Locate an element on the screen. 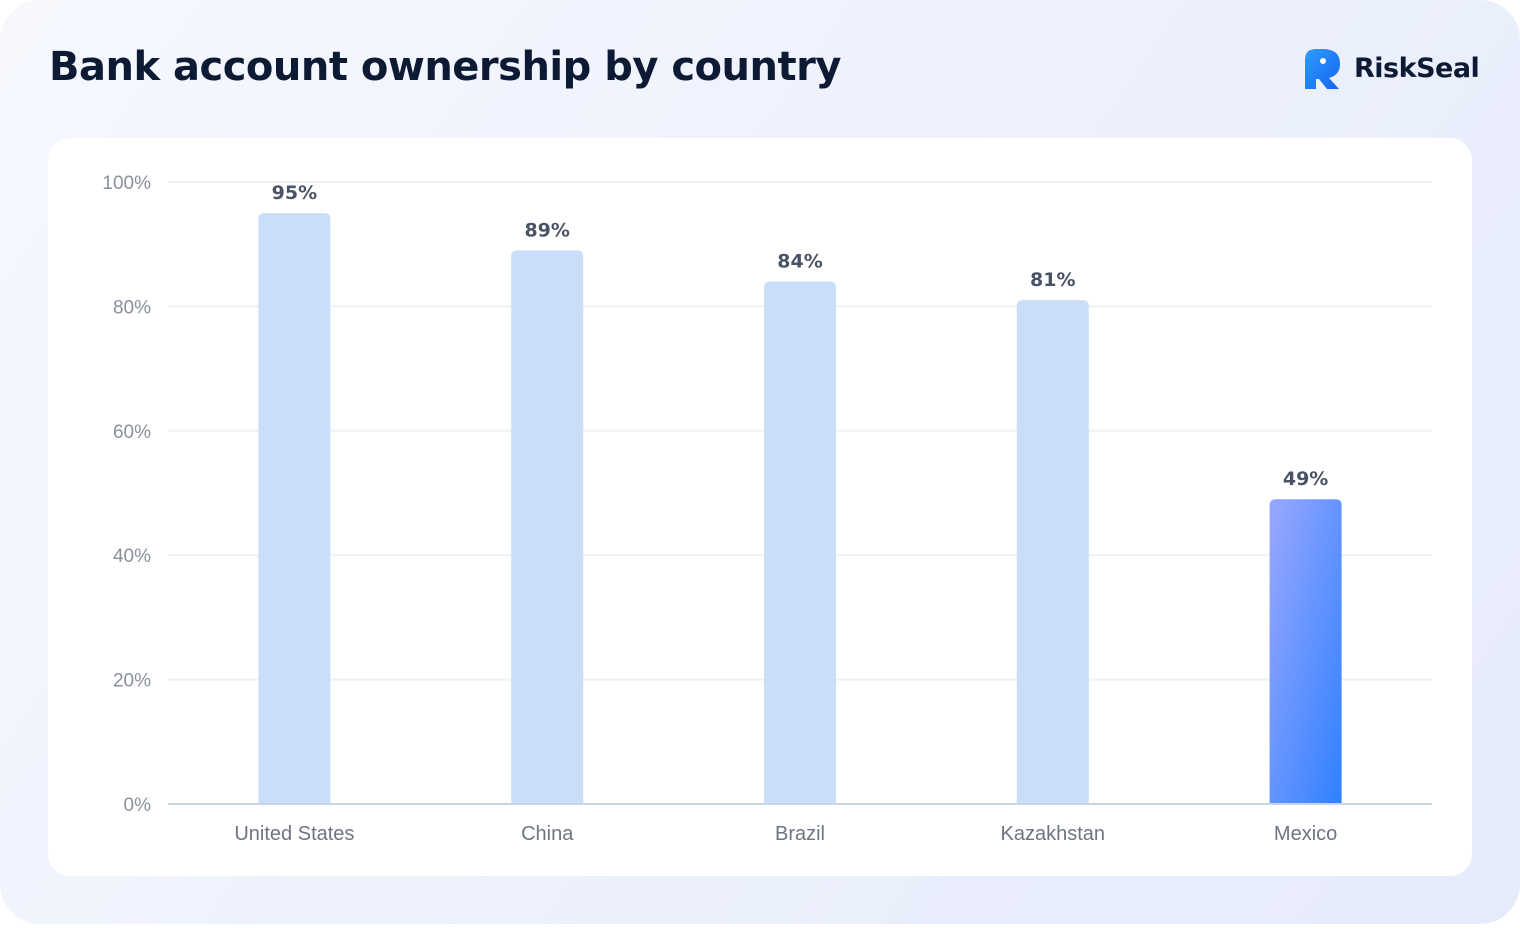 This screenshot has height=932, width=1520. riskseal-logo-icon is located at coordinates (1322, 69).